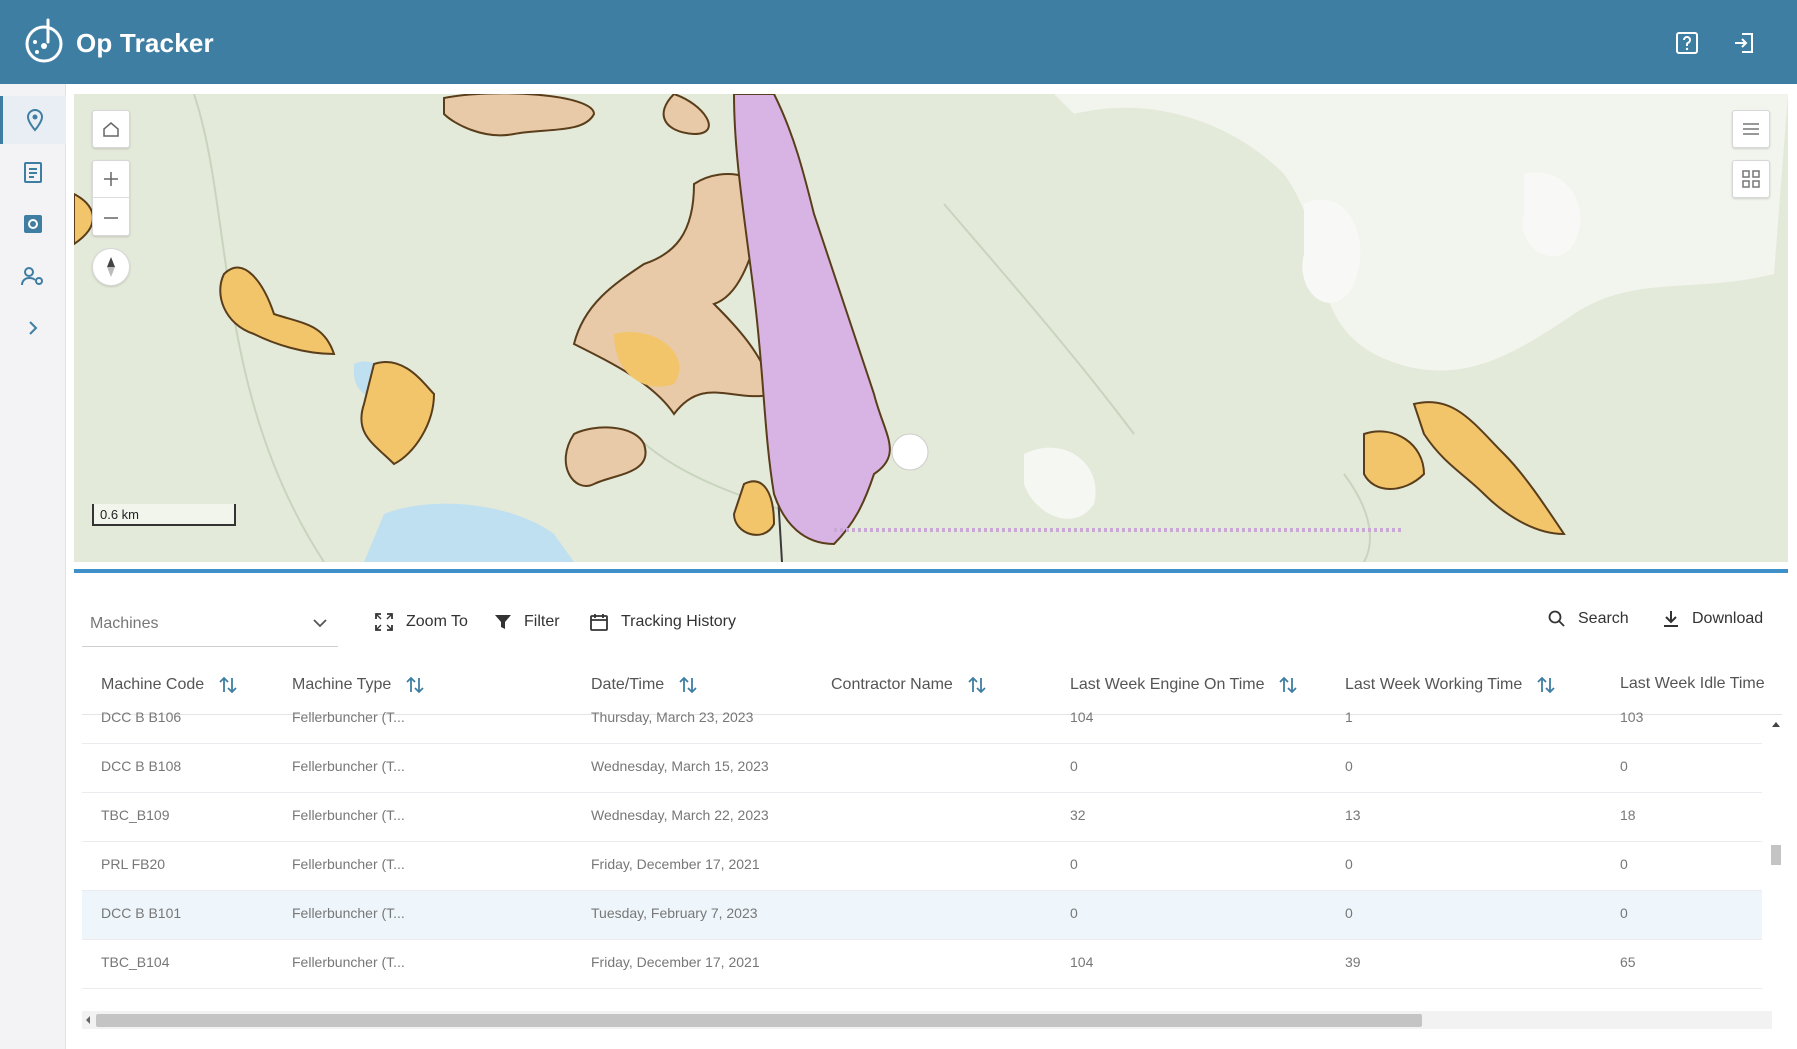 The height and width of the screenshot is (1049, 1797). What do you see at coordinates (503, 622) in the screenshot?
I see `filter-icon` at bounding box center [503, 622].